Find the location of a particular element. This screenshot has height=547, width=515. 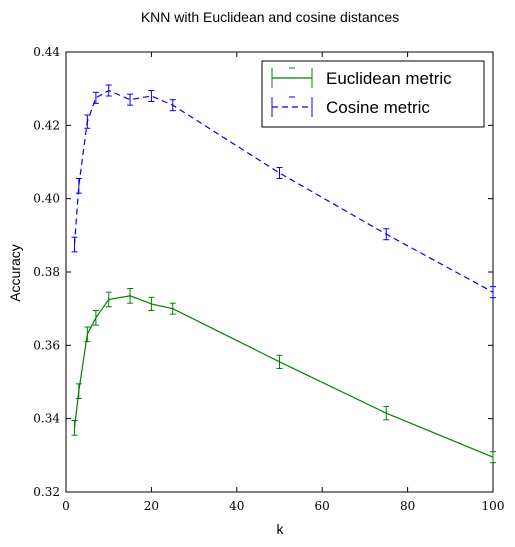

chart-title: KNN with Euclidean and cosine distances is located at coordinates (270, 17).